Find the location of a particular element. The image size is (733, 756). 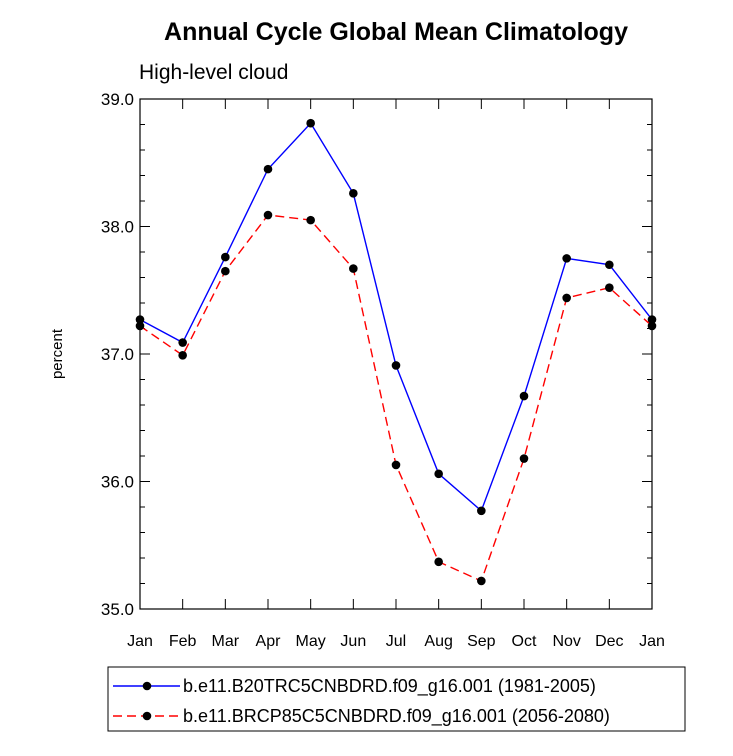

x-tick-label: Feb is located at coordinates (183, 641).